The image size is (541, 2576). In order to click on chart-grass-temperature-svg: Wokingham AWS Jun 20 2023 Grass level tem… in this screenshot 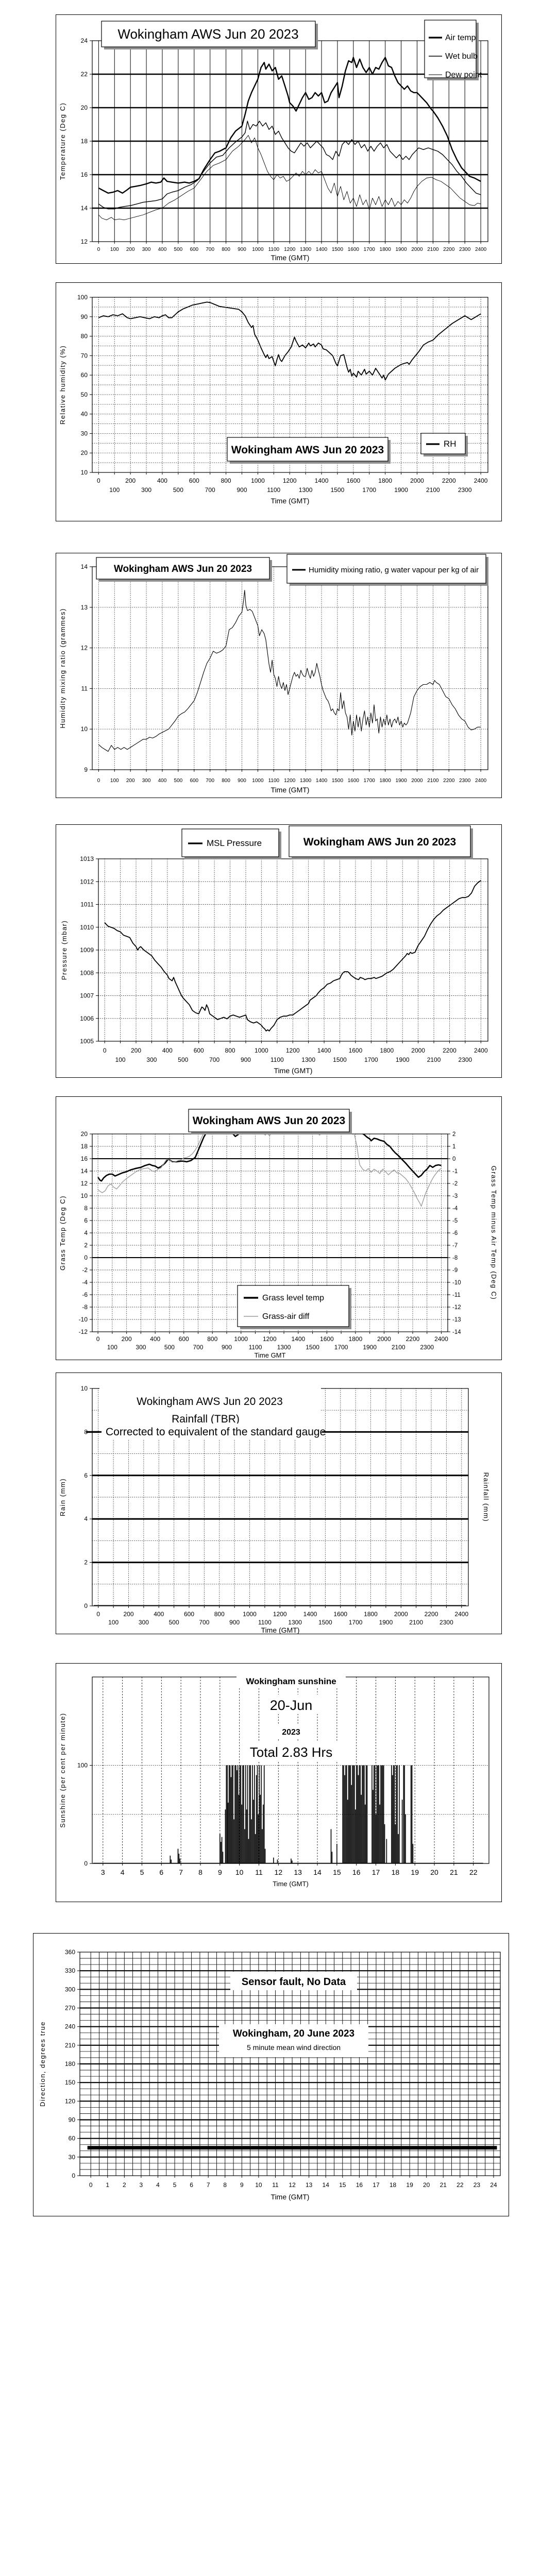, I will do `click(278, 1234)`.